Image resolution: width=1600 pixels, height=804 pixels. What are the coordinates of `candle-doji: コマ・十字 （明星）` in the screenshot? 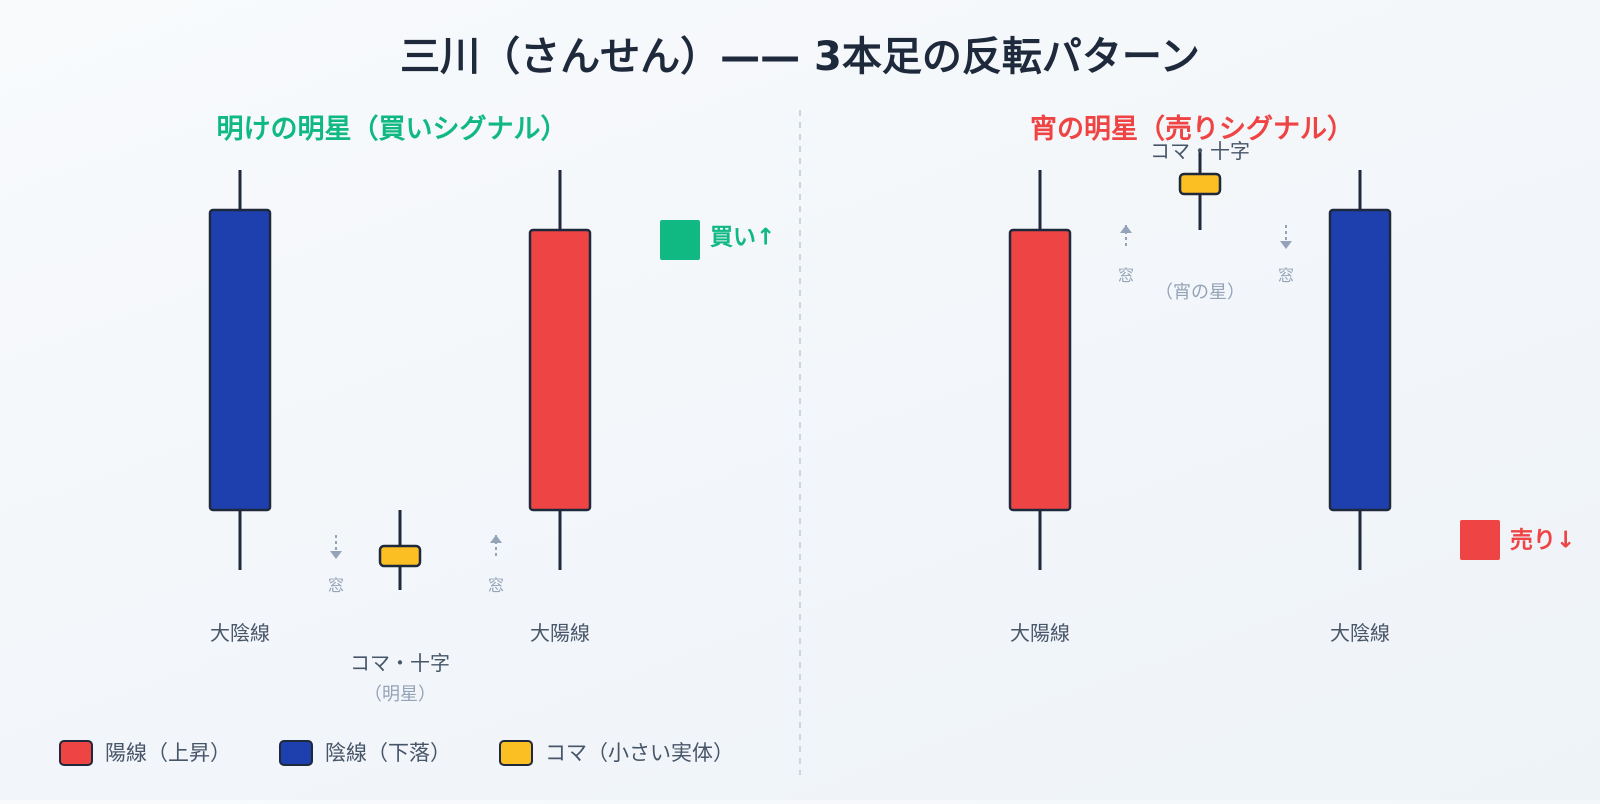 It's located at (400, 607).